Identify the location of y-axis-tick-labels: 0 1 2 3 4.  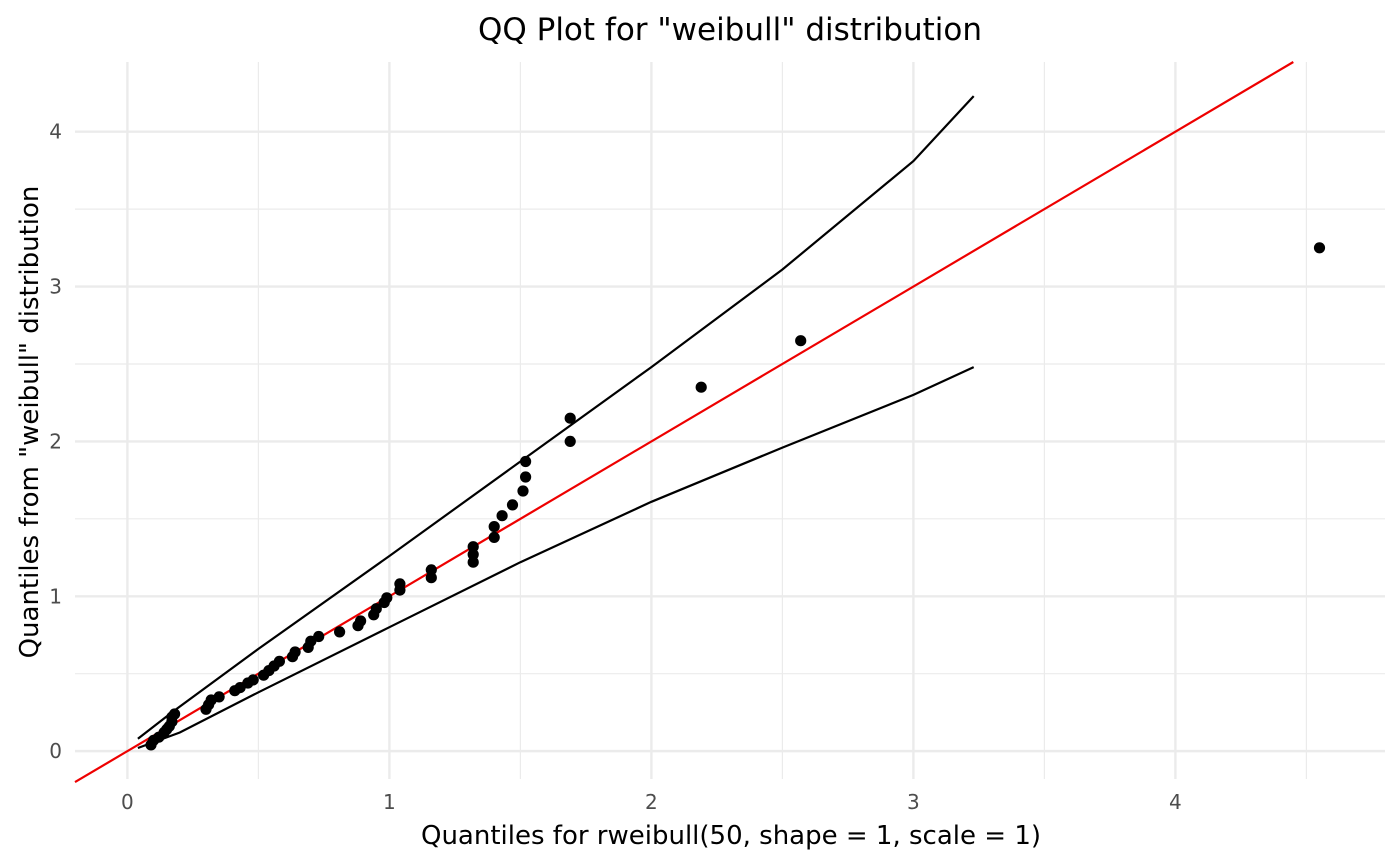
(55, 441).